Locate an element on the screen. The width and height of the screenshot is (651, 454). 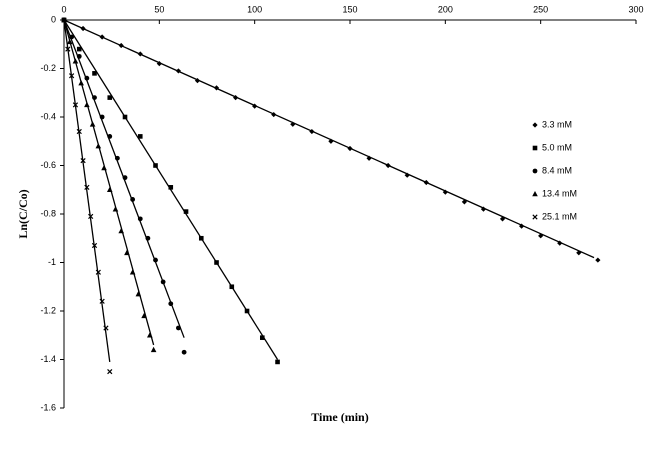
y-tick-label: -0.2 is located at coordinates (48, 68).